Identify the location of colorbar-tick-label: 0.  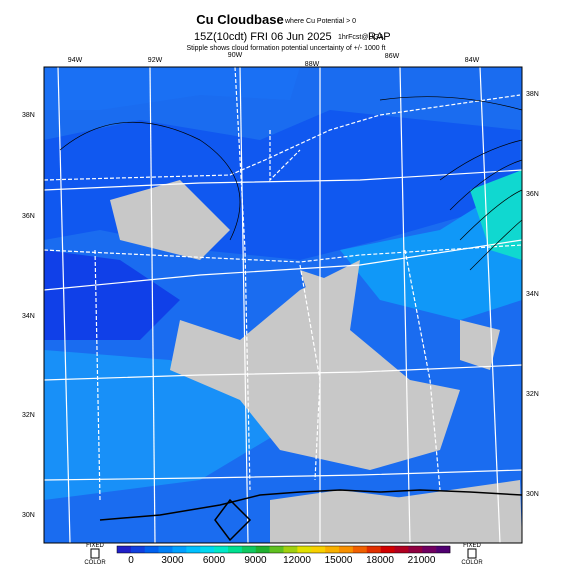
(131, 560).